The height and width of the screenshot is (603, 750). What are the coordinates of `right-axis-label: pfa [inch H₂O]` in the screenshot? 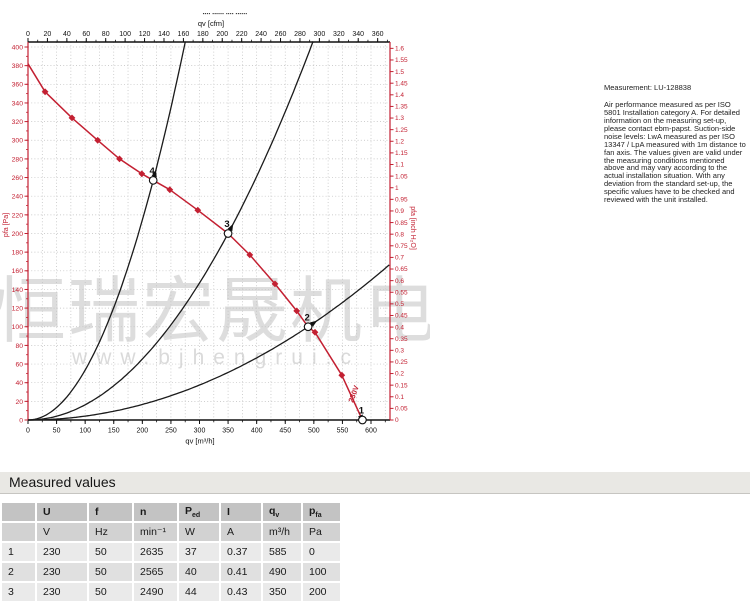 It's located at (412, 228).